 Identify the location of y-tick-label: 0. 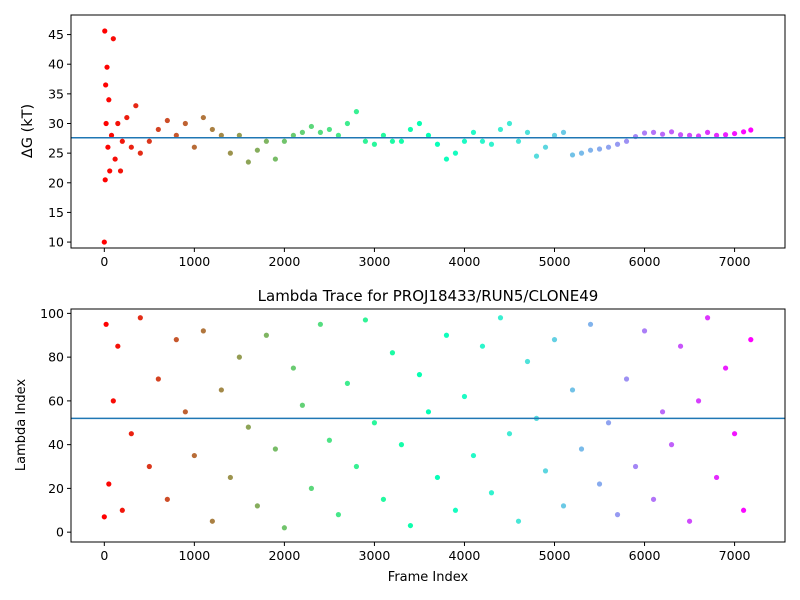
(60, 532).